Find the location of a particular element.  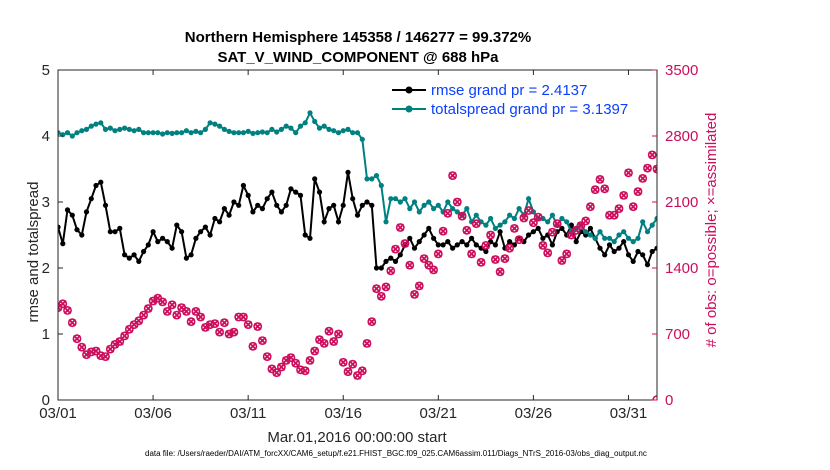

y-tick-label-left: 1 is located at coordinates (46, 334).